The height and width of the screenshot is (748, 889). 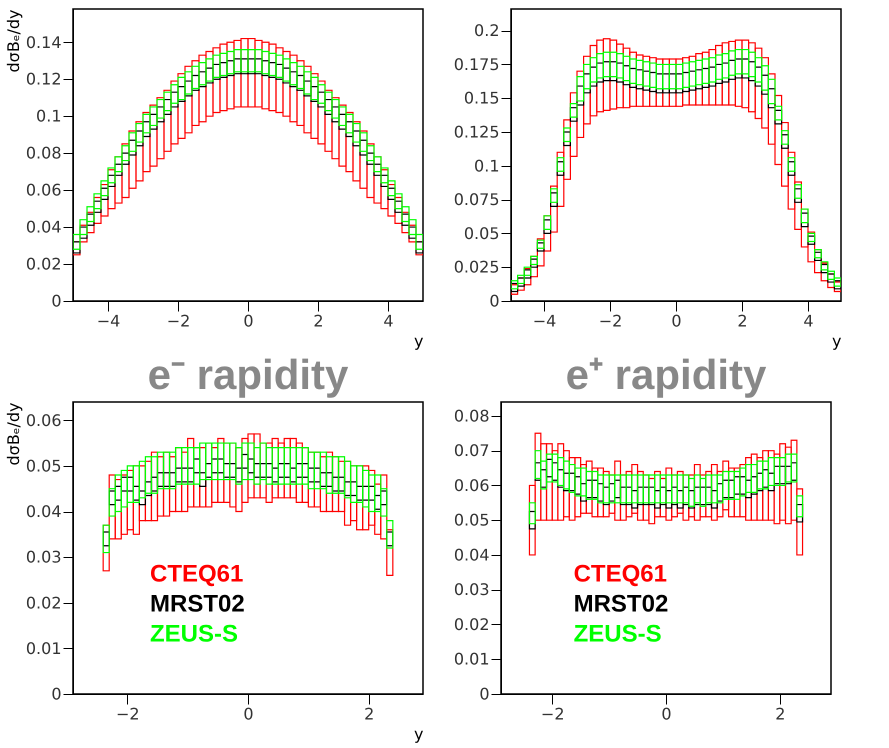 What do you see at coordinates (44, 79) in the screenshot?
I see `y-tick-label: 0.12` at bounding box center [44, 79].